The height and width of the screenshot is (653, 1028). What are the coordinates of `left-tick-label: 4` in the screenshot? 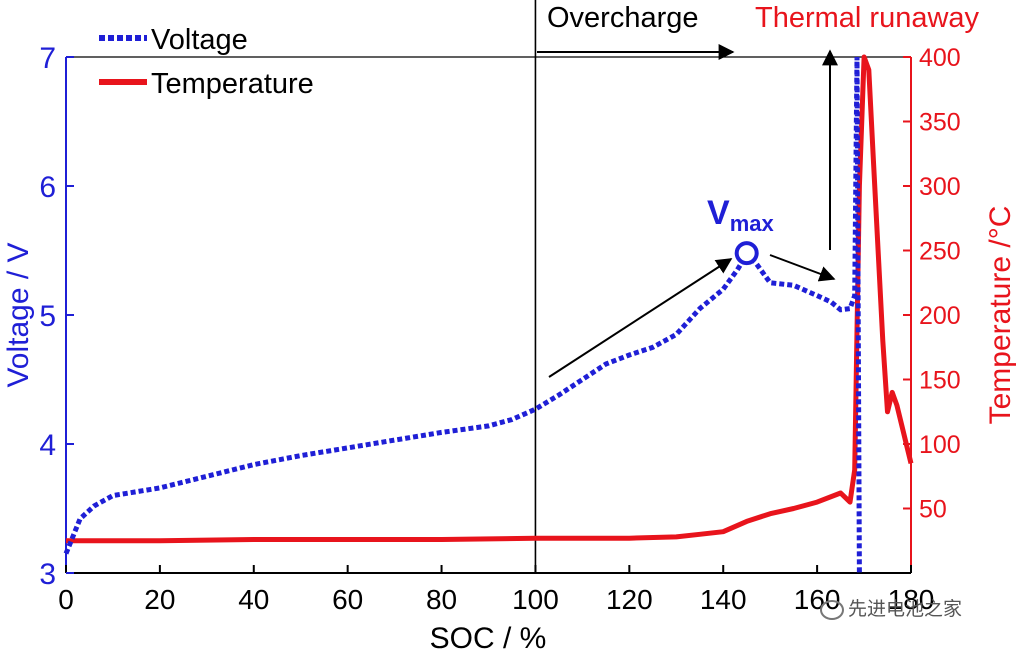 It's located at (47, 445).